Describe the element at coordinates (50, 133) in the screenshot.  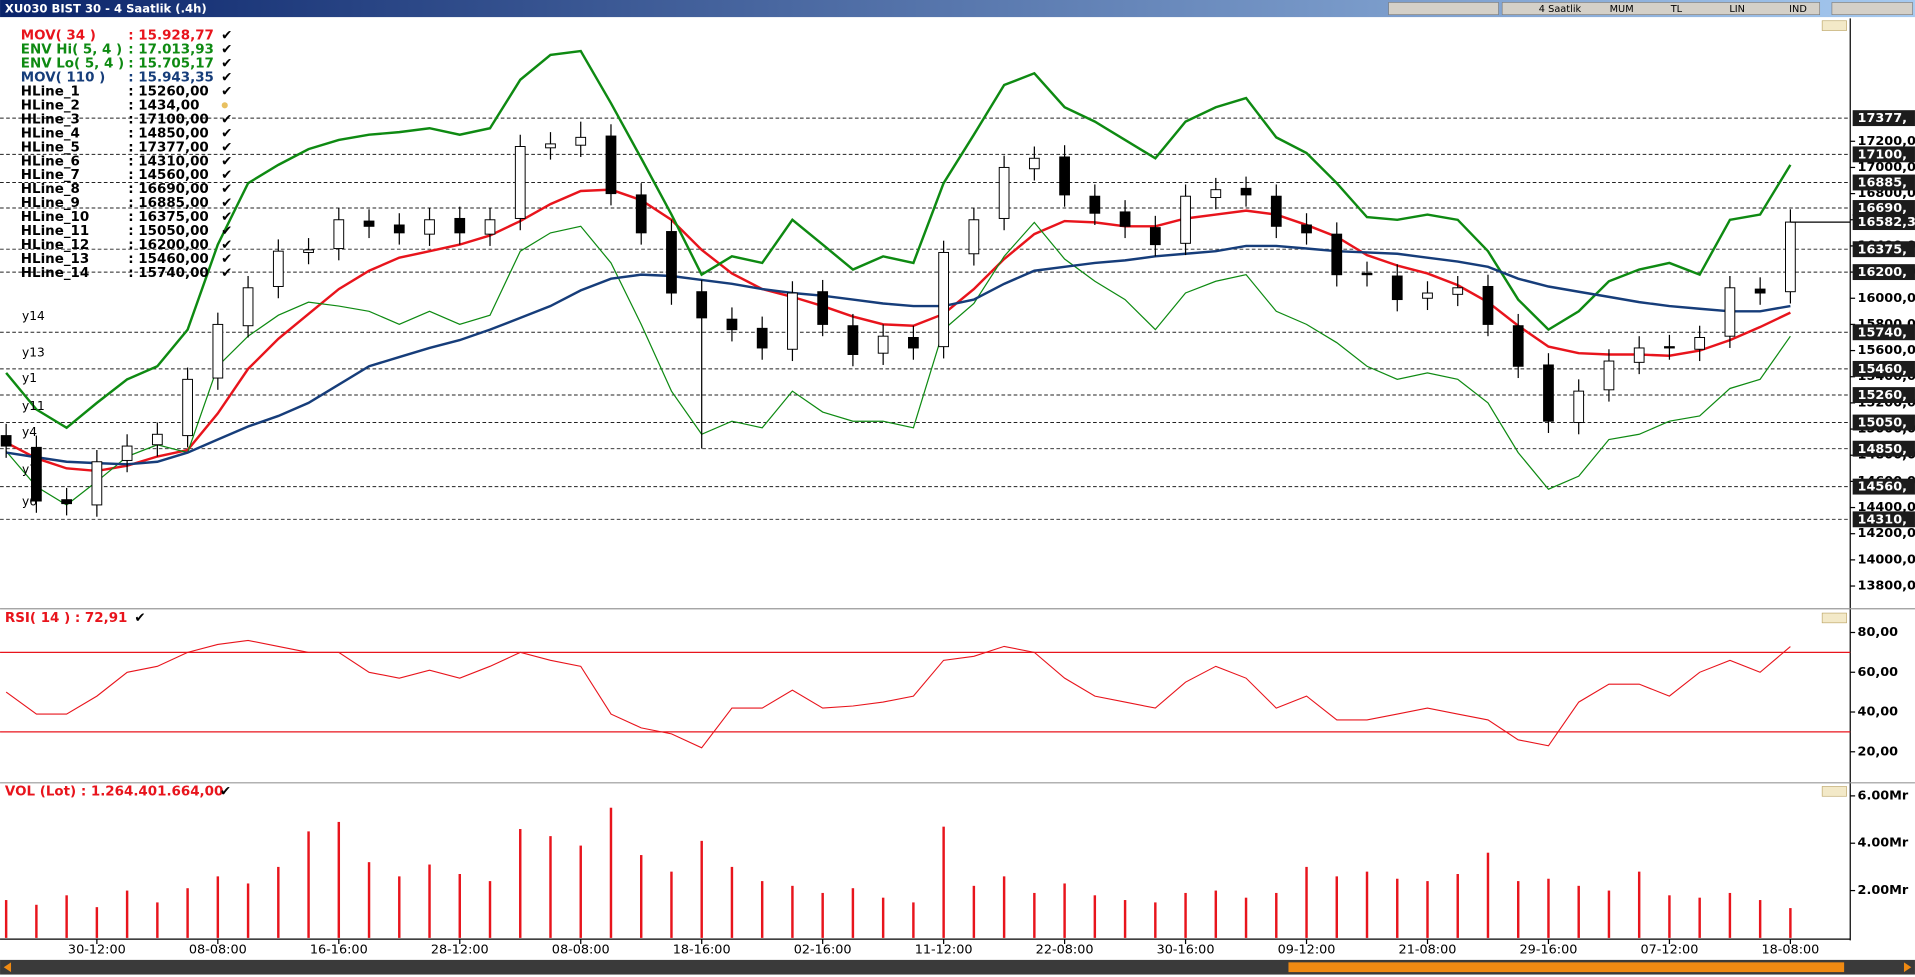
I see `legend-name: HLine_4` at that location.